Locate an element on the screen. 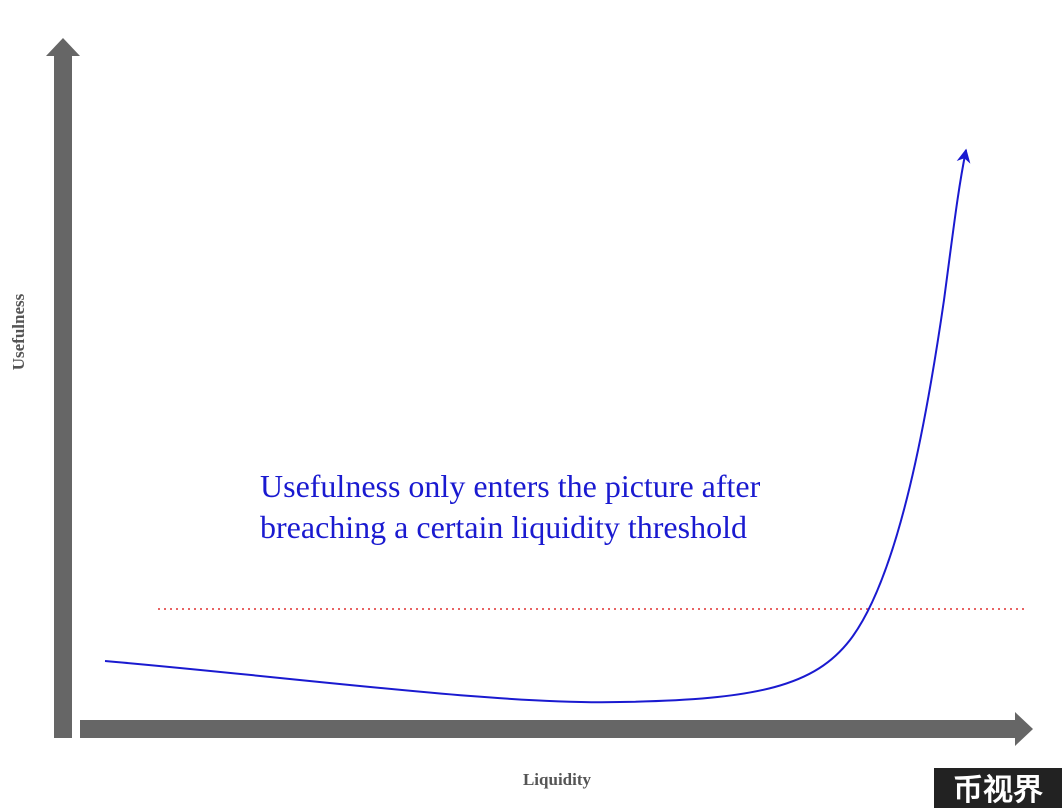 This screenshot has height=808, width=1062. watermark: 币视界 is located at coordinates (998, 788).